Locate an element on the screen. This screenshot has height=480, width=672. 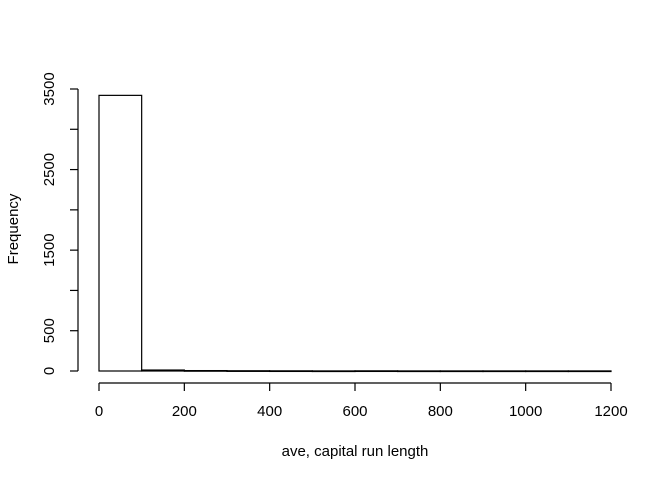
x-tick-label-4: 800 is located at coordinates (440, 411).